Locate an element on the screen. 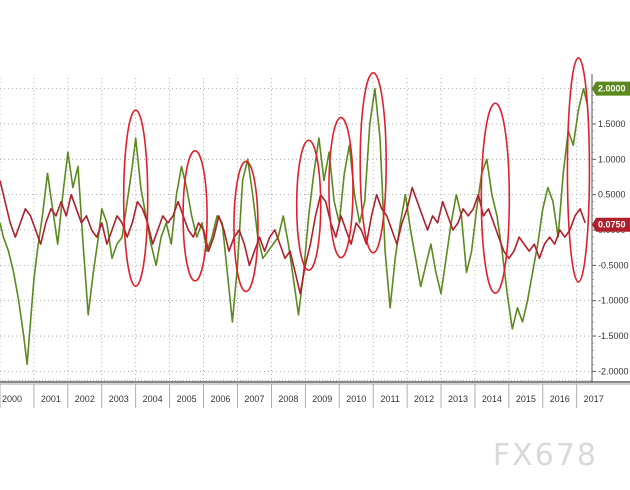 This screenshot has width=630, height=490. y-tick-label: -2.0000 is located at coordinates (613, 371).